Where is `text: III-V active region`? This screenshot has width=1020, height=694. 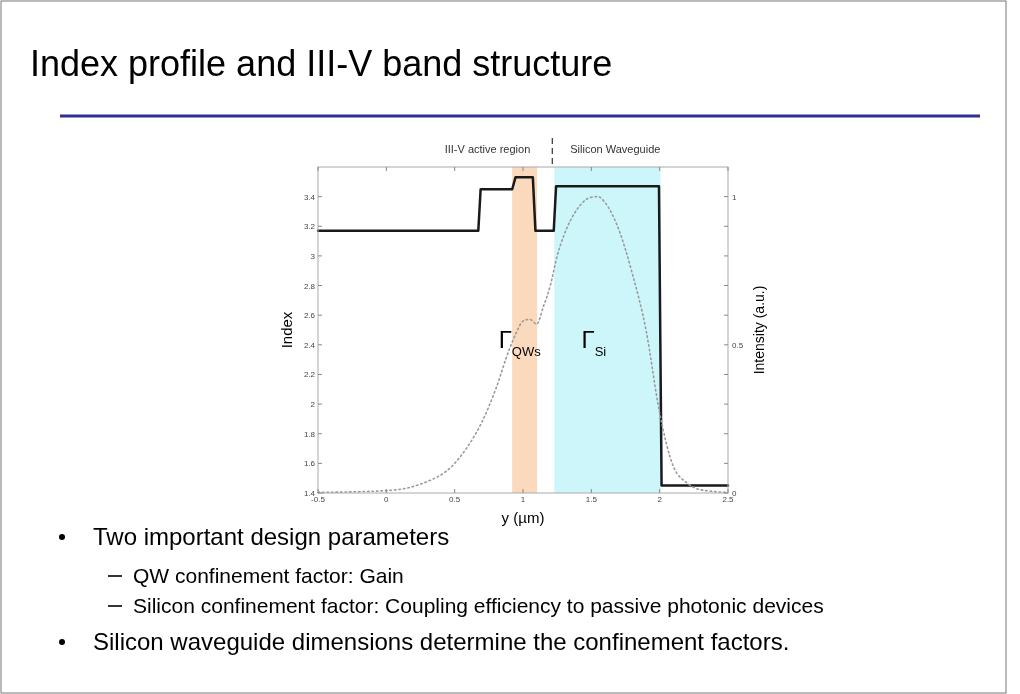
text: III-V active region is located at coordinates (487, 149).